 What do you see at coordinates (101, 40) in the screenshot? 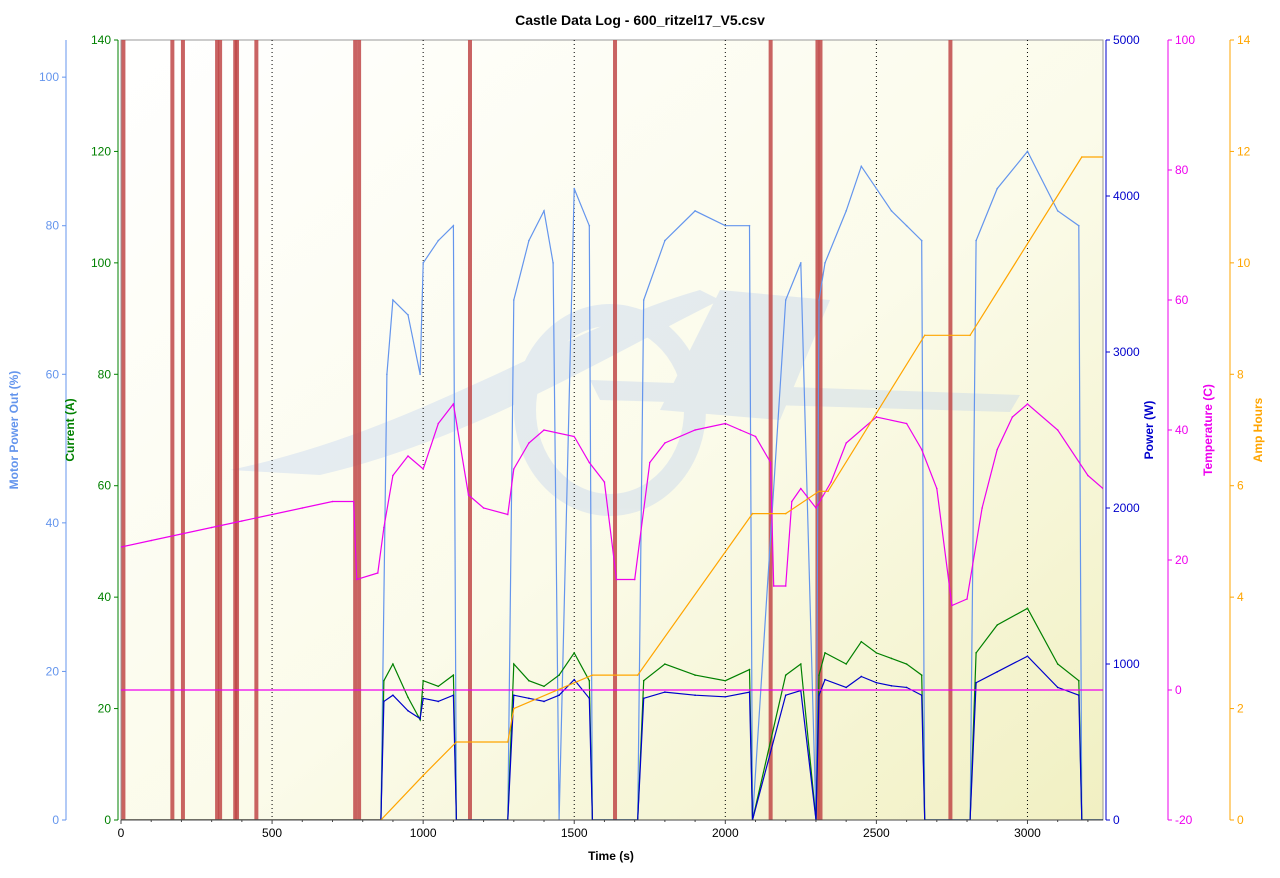
I see `y-tick-label-current: 140` at bounding box center [101, 40].